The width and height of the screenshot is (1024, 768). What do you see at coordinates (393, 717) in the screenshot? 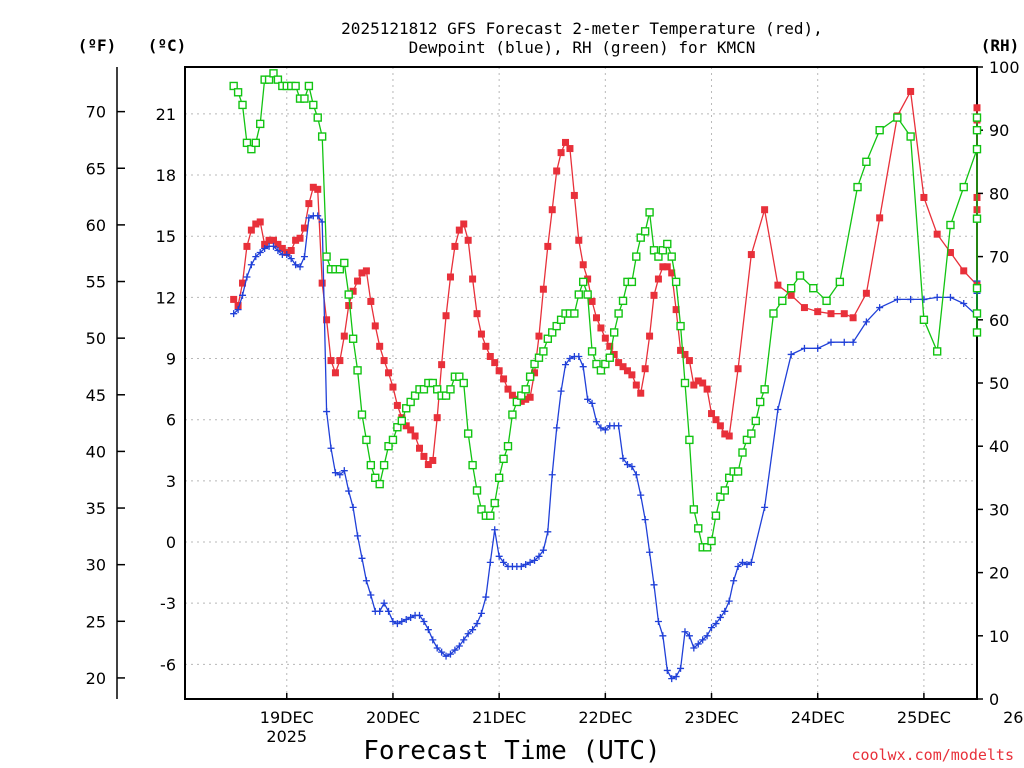
I see `x-tick-label: 20DEC` at bounding box center [393, 717].